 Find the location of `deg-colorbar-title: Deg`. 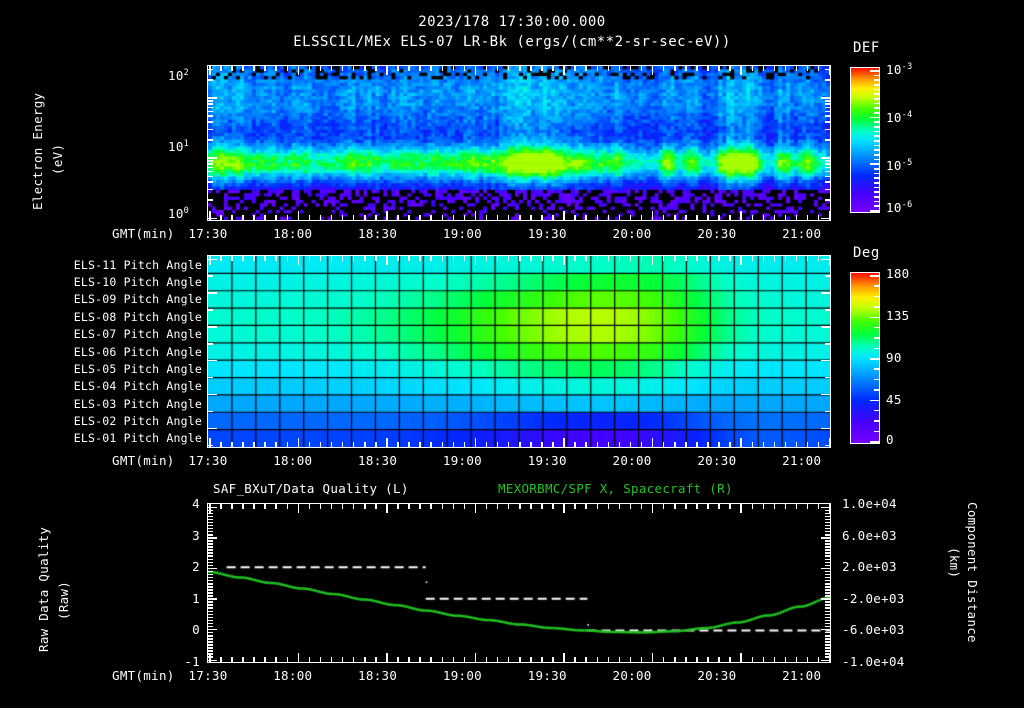

deg-colorbar-title: Deg is located at coordinates (866, 253).